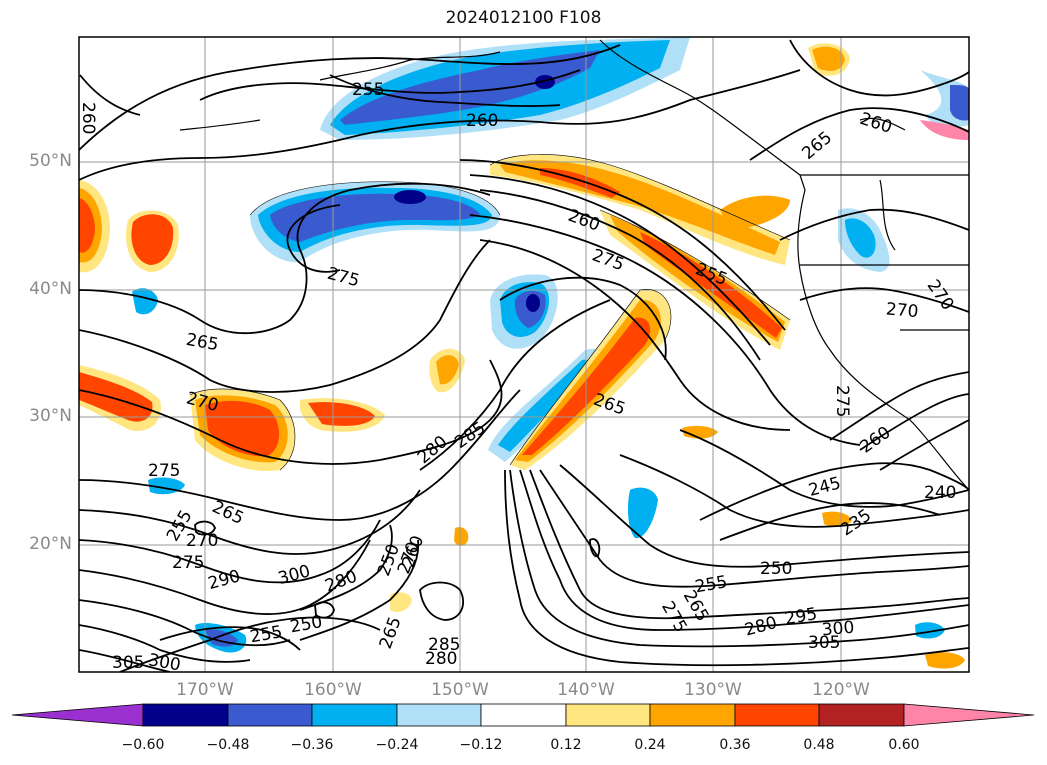 The width and height of the screenshot is (1047, 765). I want to click on contour-label: 285, so click(444, 645).